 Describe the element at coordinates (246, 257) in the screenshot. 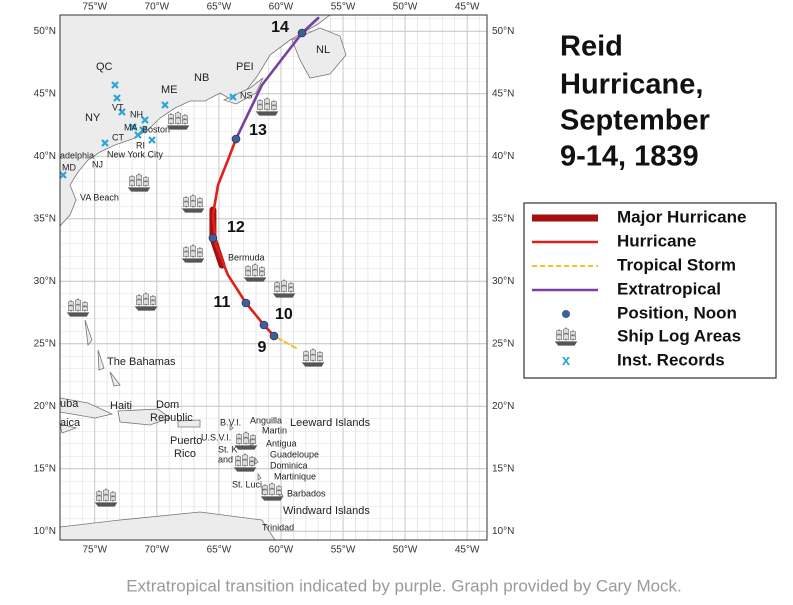

I see `place-label: Bermuda` at that location.